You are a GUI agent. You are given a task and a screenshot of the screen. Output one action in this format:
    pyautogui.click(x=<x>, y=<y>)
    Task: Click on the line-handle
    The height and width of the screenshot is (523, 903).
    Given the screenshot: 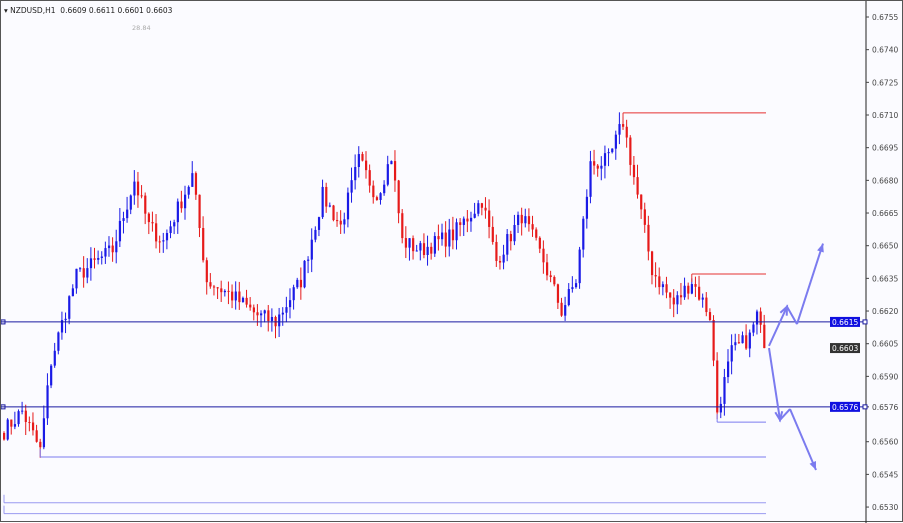 What is the action you would take?
    pyautogui.click(x=865, y=322)
    